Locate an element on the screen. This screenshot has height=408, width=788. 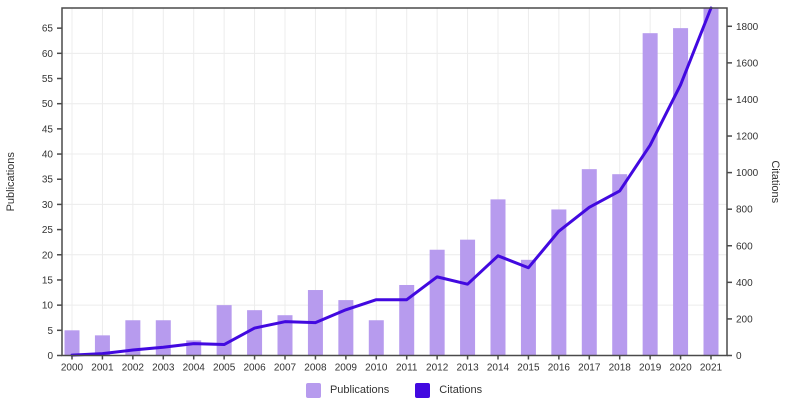
svg-text: 10 is located at coordinates (48, 306).